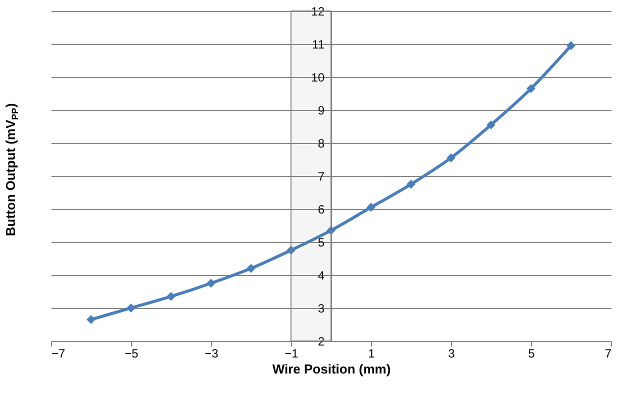  What do you see at coordinates (321, 309) in the screenshot?
I see `y-tick-label: 3` at bounding box center [321, 309].